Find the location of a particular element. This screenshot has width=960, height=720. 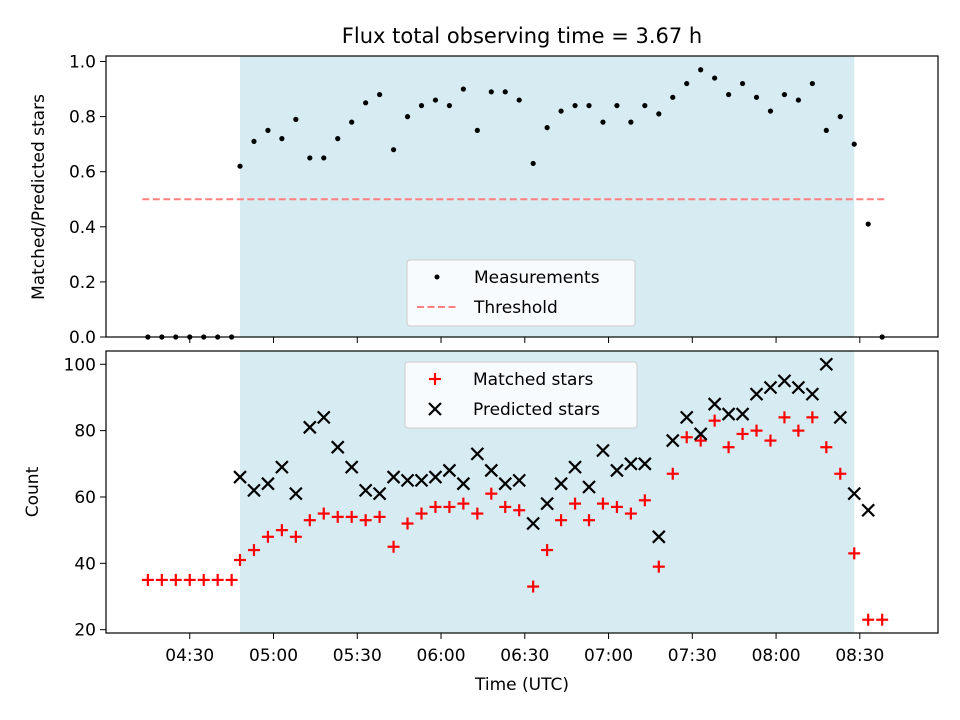

chart-title: Flux total observing time = 3.67 h is located at coordinates (522, 36).